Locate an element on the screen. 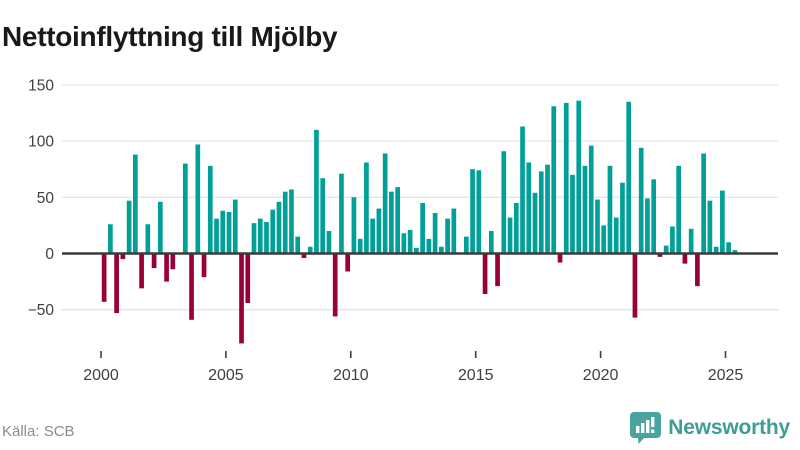  x-axis-label: 2010 is located at coordinates (351, 375).